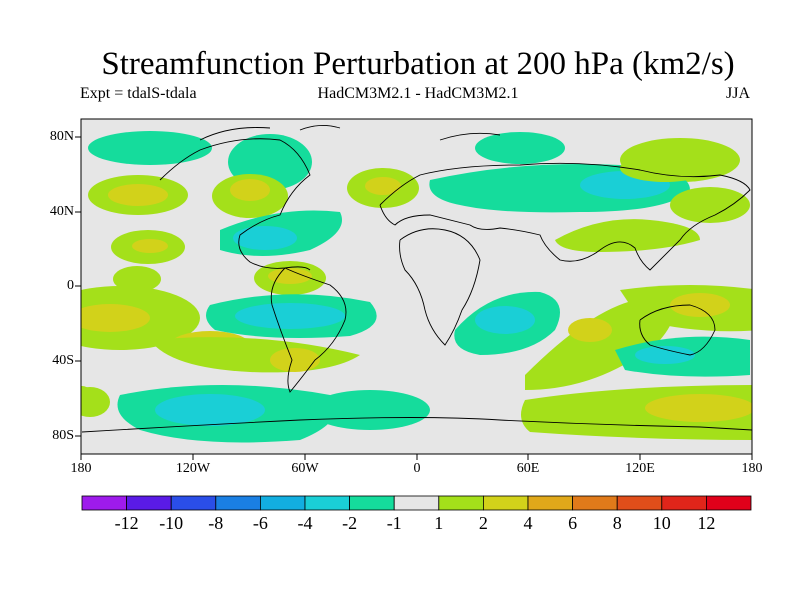  What do you see at coordinates (81, 468) in the screenshot?
I see `lon-label-180w: 180` at bounding box center [81, 468].